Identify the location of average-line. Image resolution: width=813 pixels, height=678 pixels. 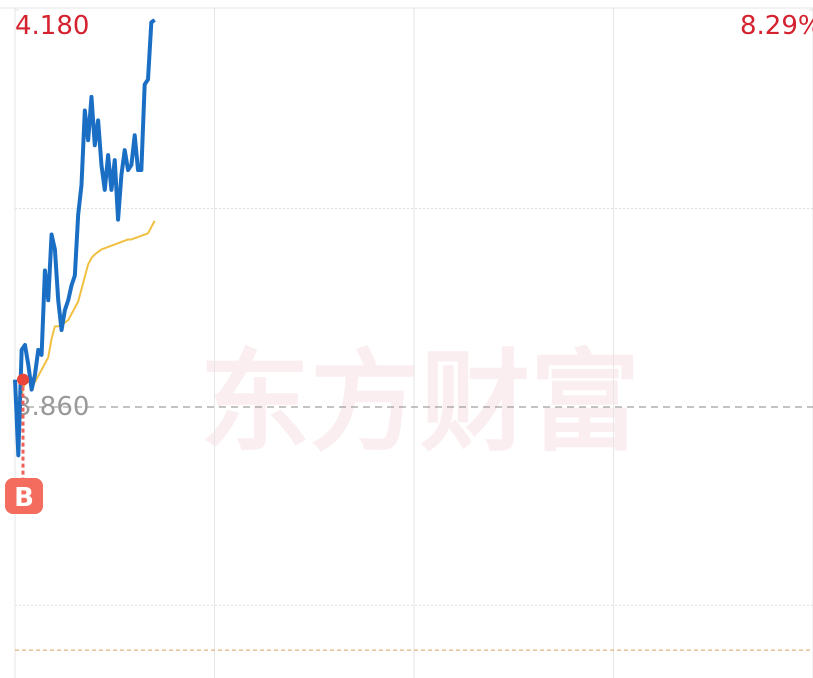
(85, 314).